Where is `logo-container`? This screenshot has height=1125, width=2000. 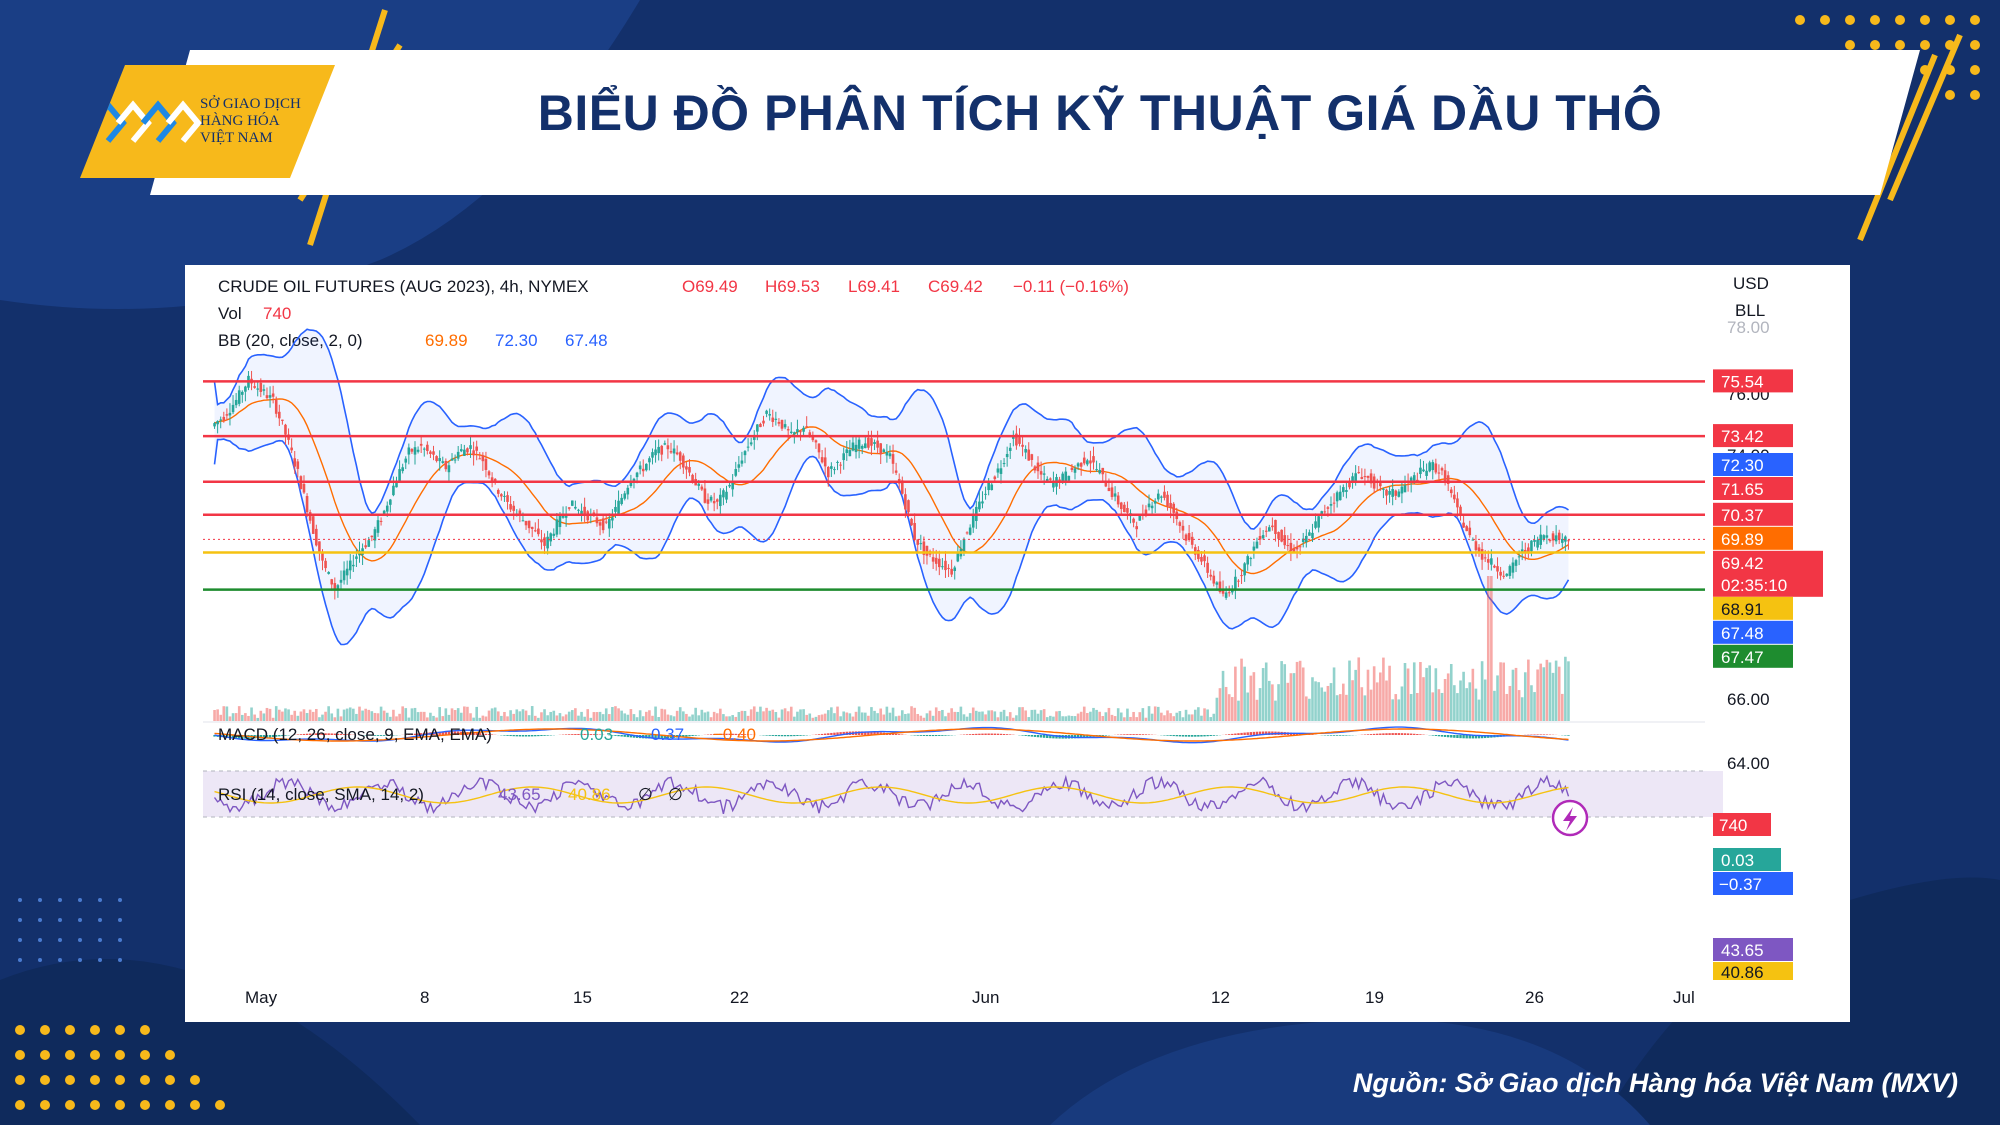
logo-container is located at coordinates (207, 121).